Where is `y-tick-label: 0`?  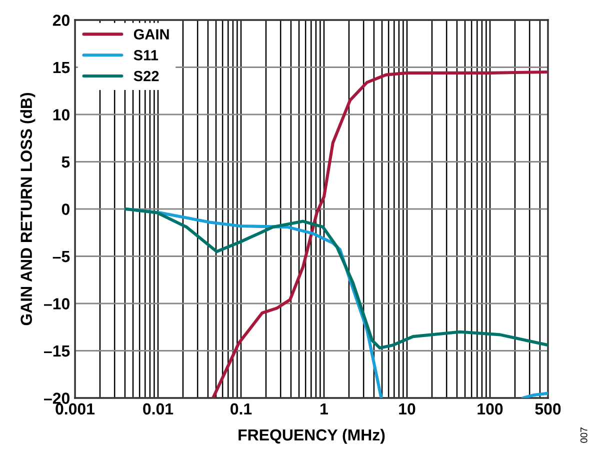 y-tick-label: 0 is located at coordinates (66, 209).